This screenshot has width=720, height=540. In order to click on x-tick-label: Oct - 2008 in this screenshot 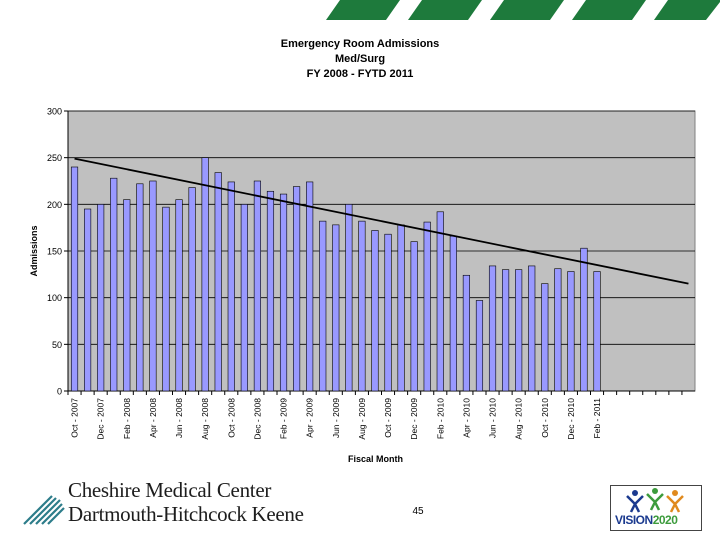, I will do `click(231, 418)`.